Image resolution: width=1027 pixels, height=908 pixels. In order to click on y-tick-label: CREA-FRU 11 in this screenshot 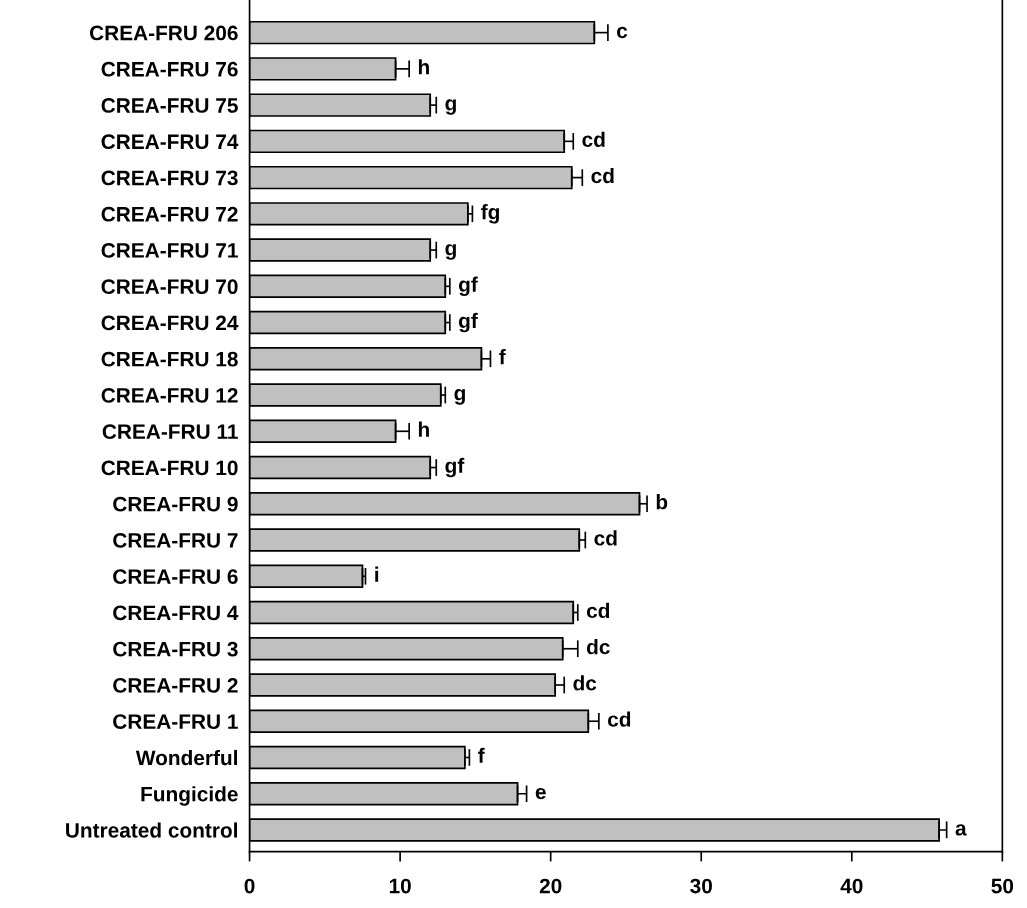, I will do `click(170, 432)`.